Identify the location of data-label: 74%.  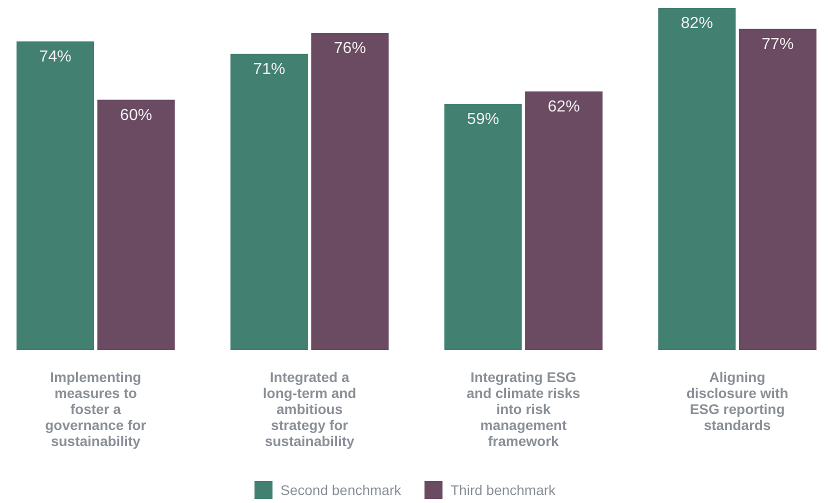
(55, 57).